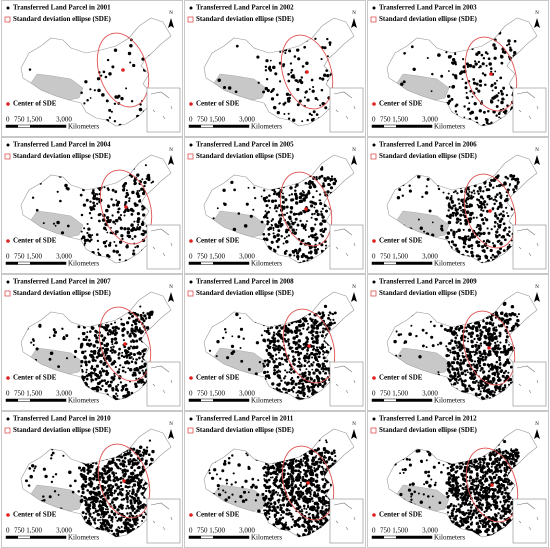 The height and width of the screenshot is (548, 550). What do you see at coordinates (245, 8) in the screenshot?
I see `panel-title: Transferred Land Parcel in 2002` at bounding box center [245, 8].